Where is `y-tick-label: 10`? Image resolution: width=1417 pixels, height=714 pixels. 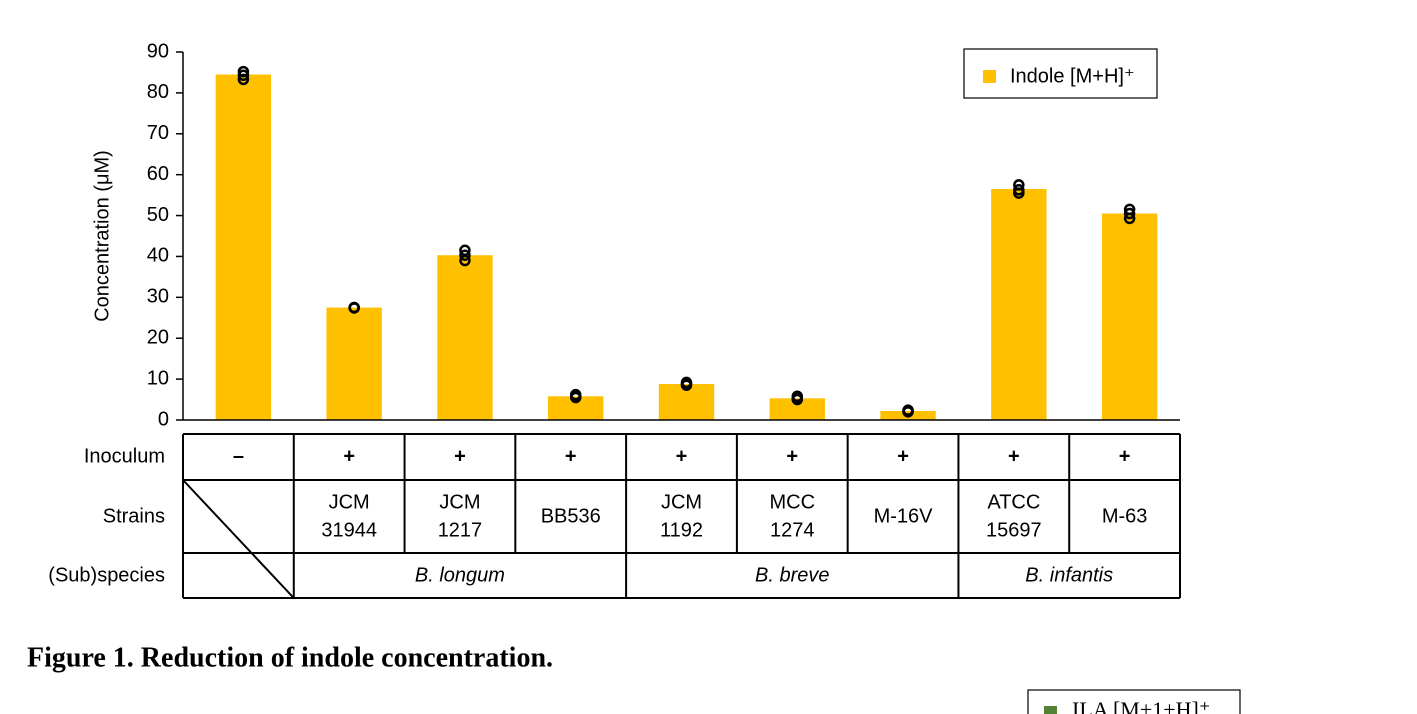 y-tick-label: 10 is located at coordinates (158, 378).